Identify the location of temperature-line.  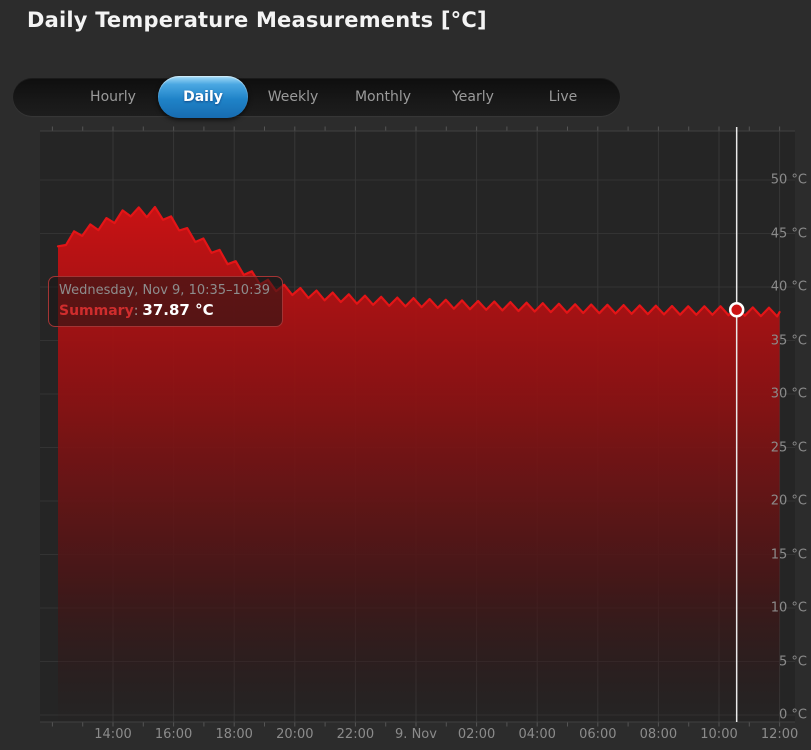
(418, 261).